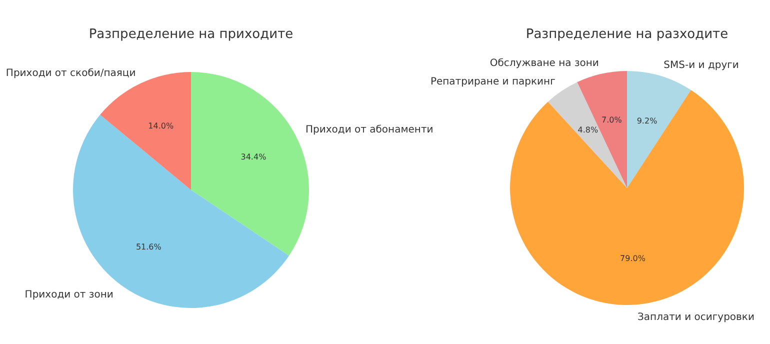 This screenshot has width=770, height=344. Describe the element at coordinates (701, 66) in the screenshot. I see `slice-label: SMS-и и други` at that location.